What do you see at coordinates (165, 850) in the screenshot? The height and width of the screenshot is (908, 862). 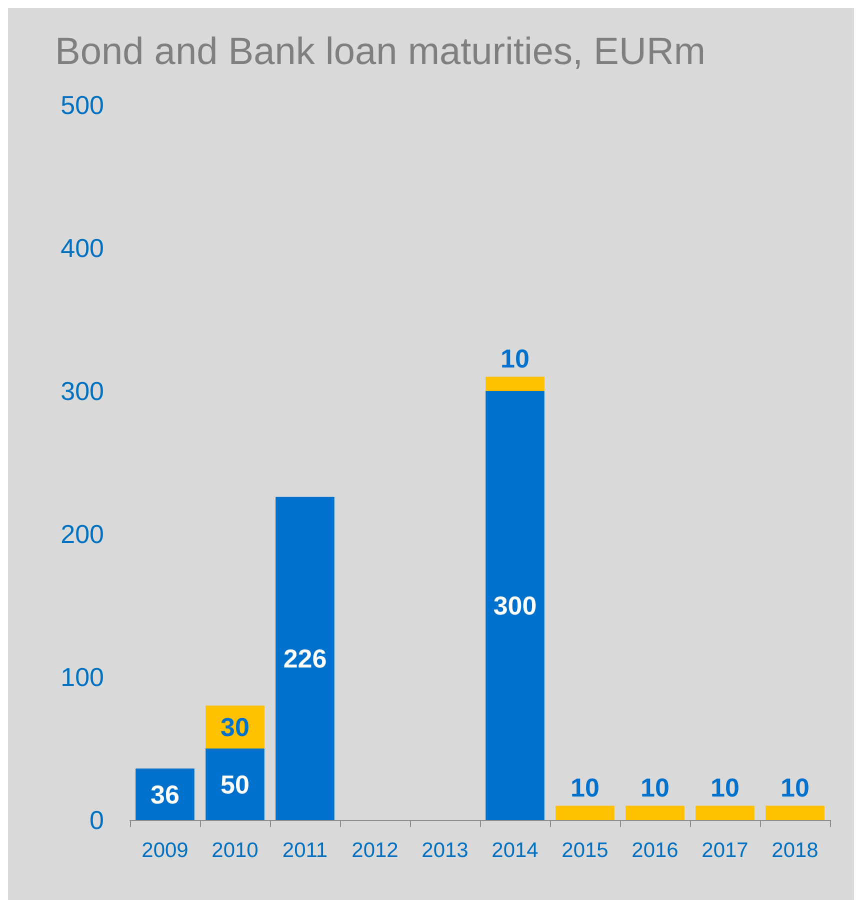 I see `x-tick-label: 2009` at bounding box center [165, 850].